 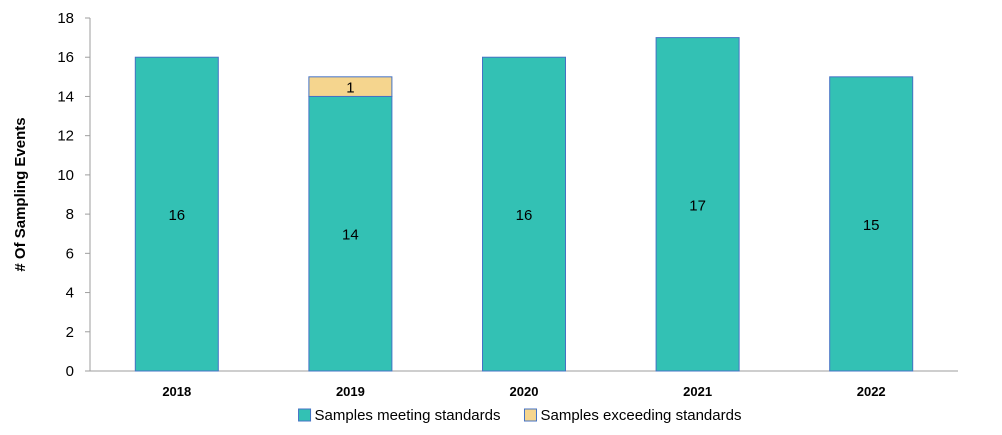 What do you see at coordinates (65, 18) in the screenshot?
I see `y-tick-label: 18` at bounding box center [65, 18].